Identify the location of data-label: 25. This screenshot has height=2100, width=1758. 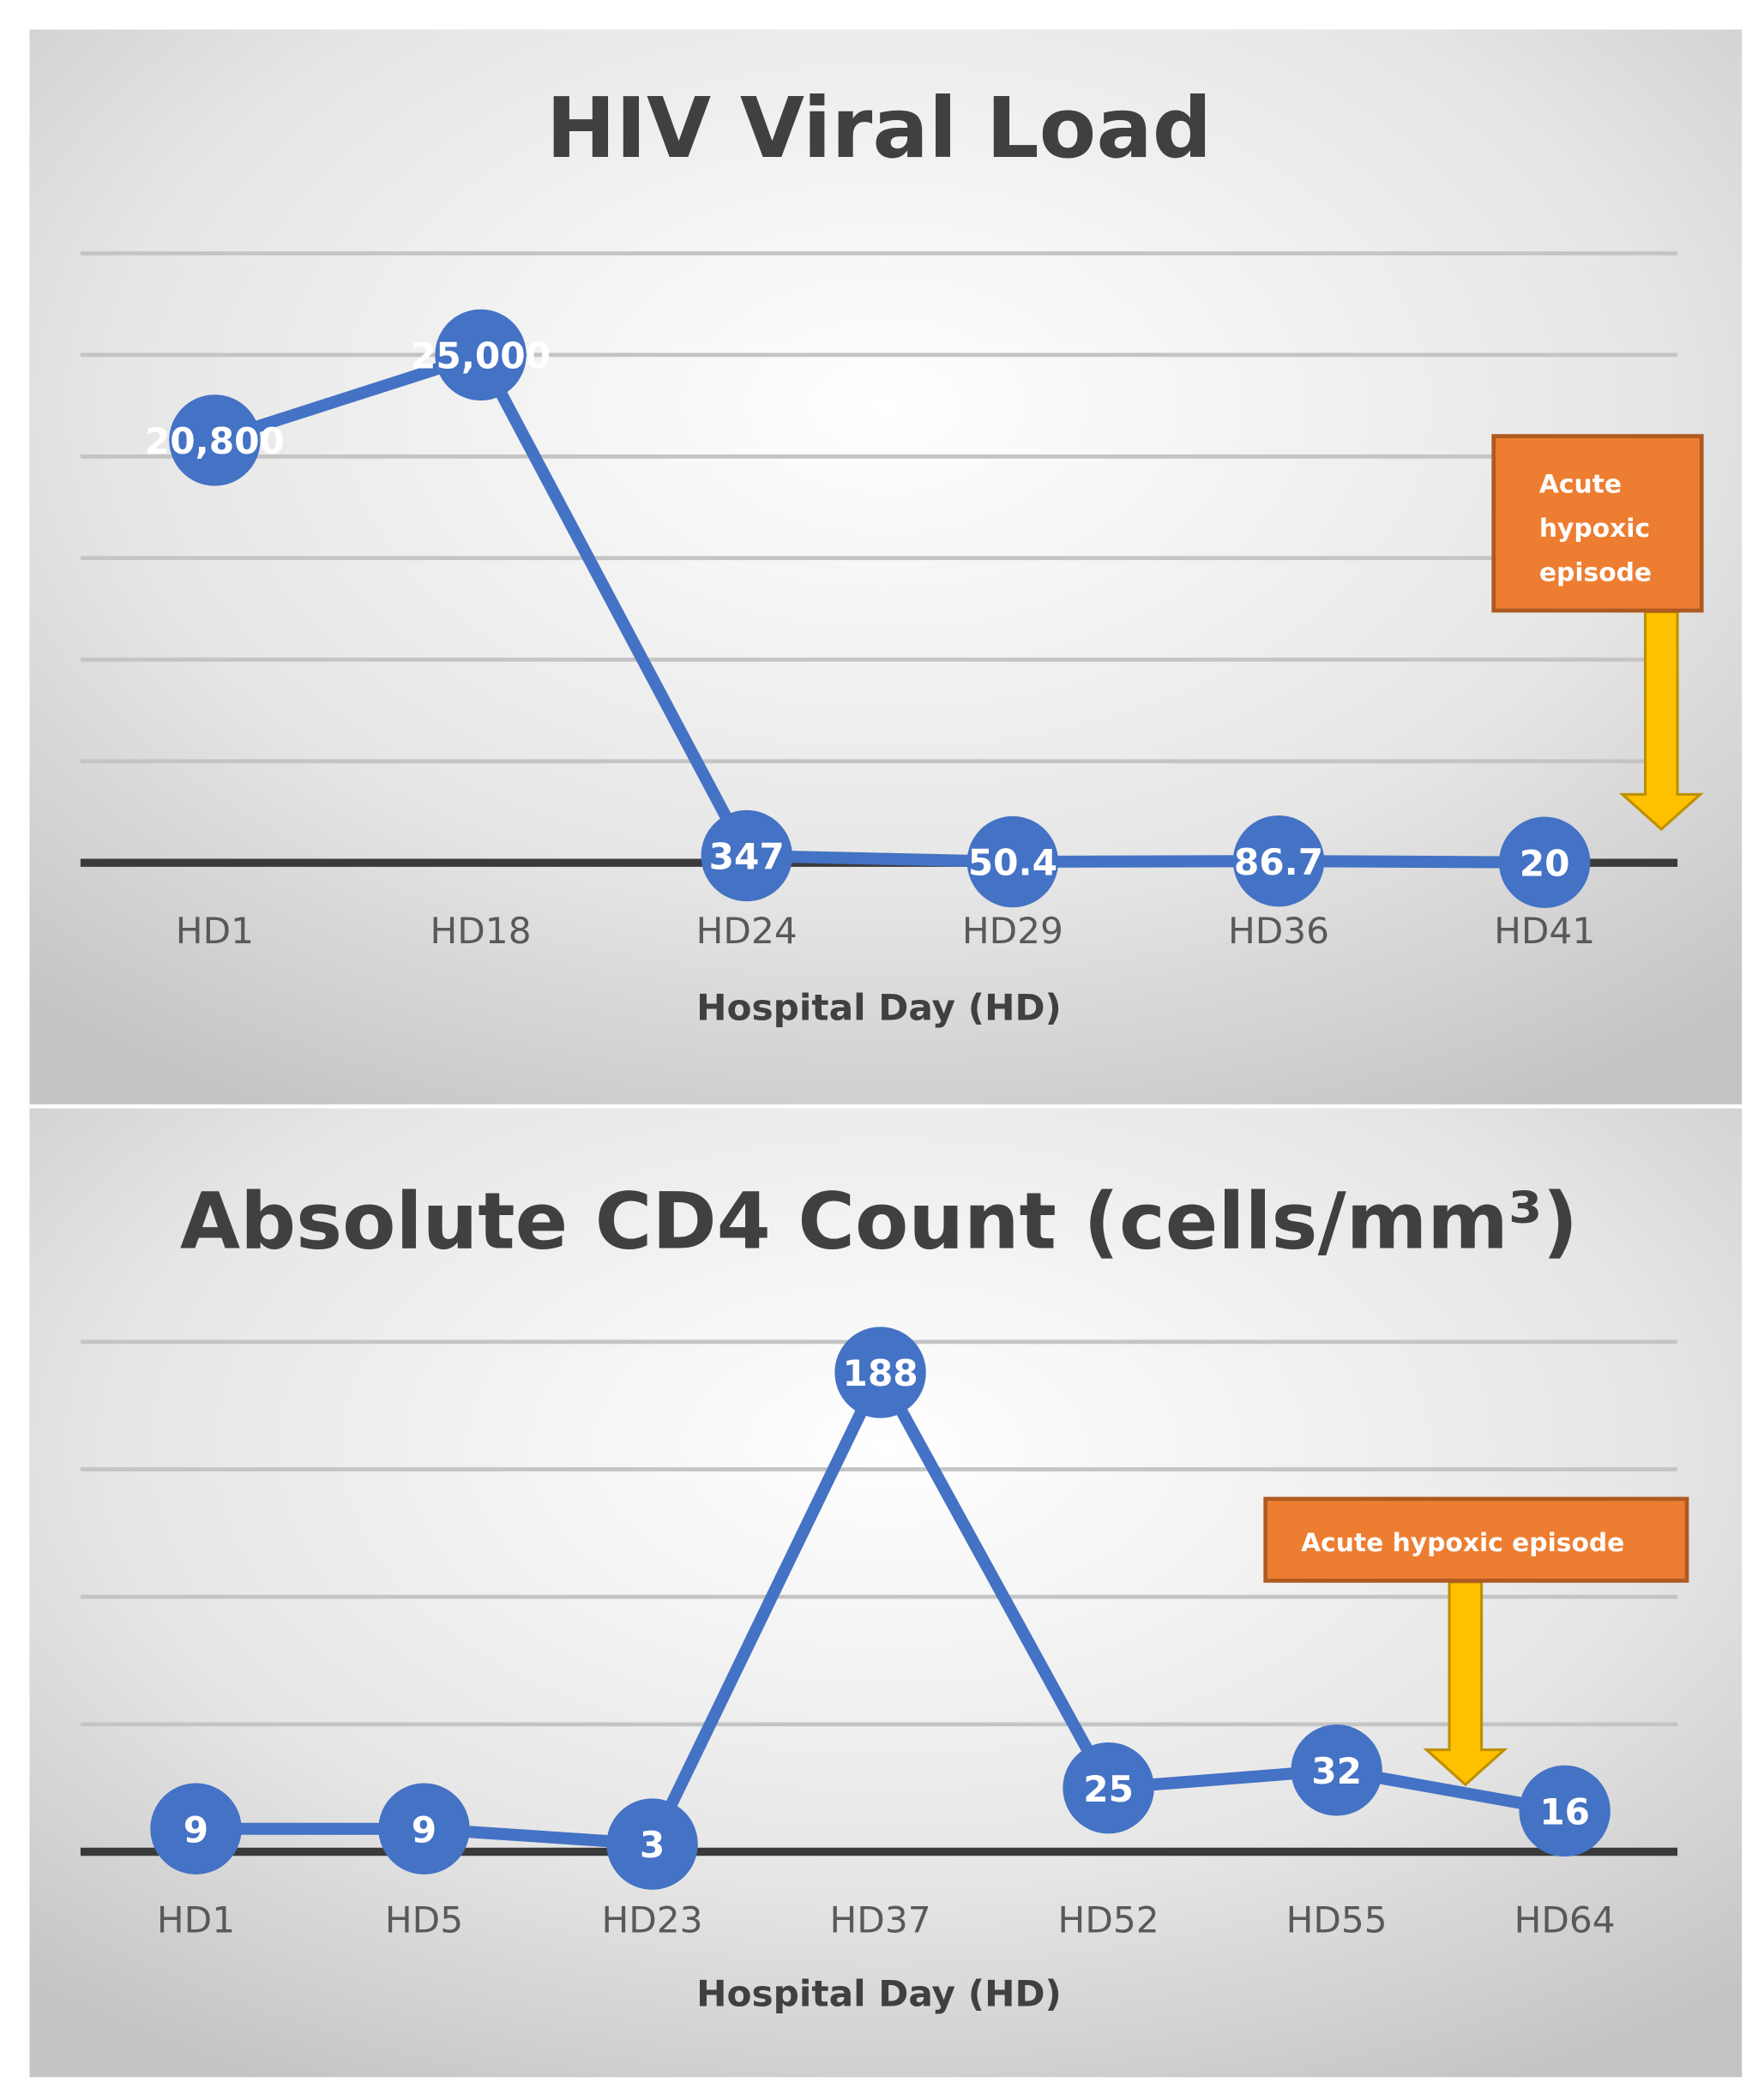
(1108, 1789).